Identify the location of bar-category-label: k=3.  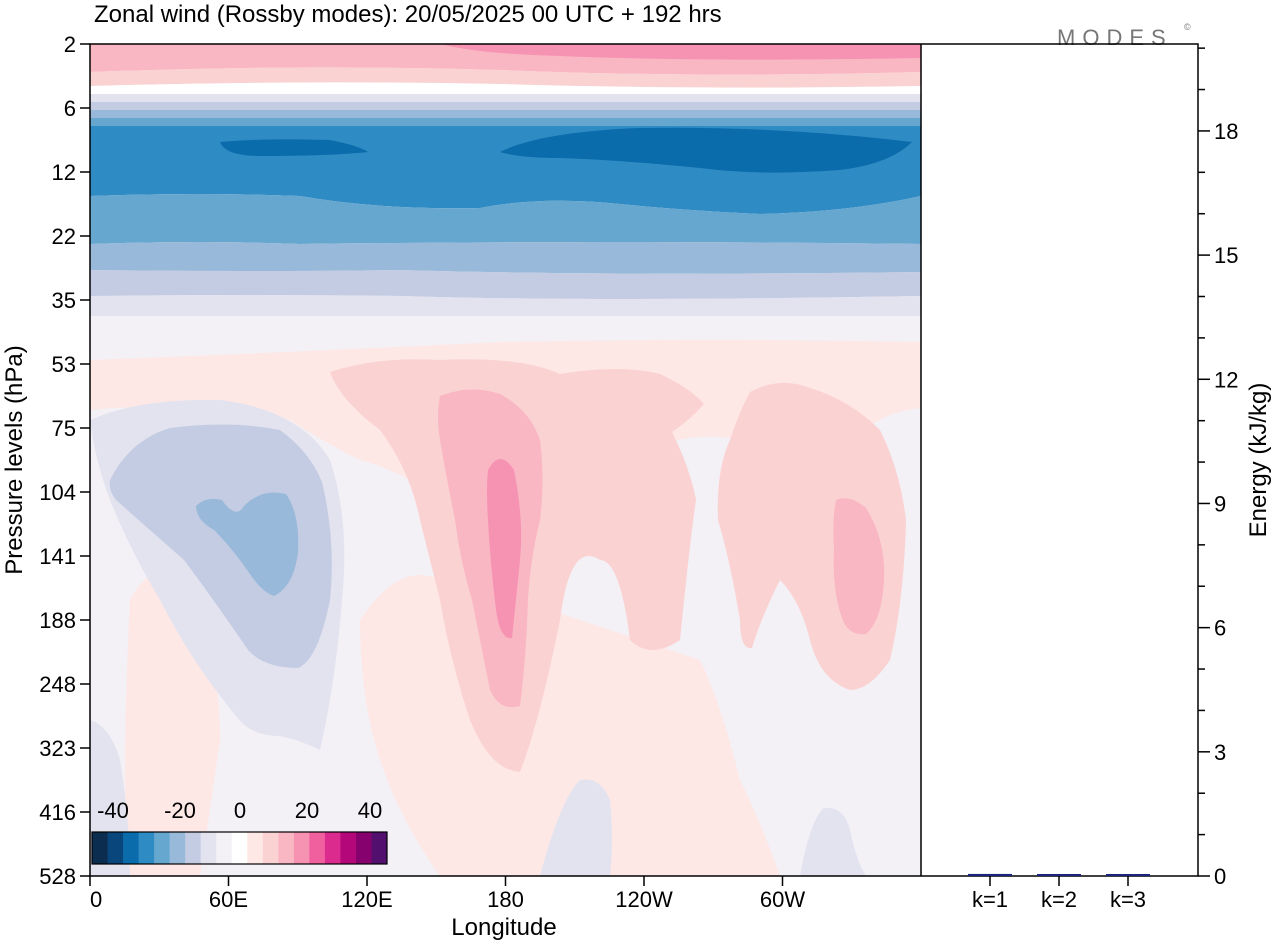
(1128, 899).